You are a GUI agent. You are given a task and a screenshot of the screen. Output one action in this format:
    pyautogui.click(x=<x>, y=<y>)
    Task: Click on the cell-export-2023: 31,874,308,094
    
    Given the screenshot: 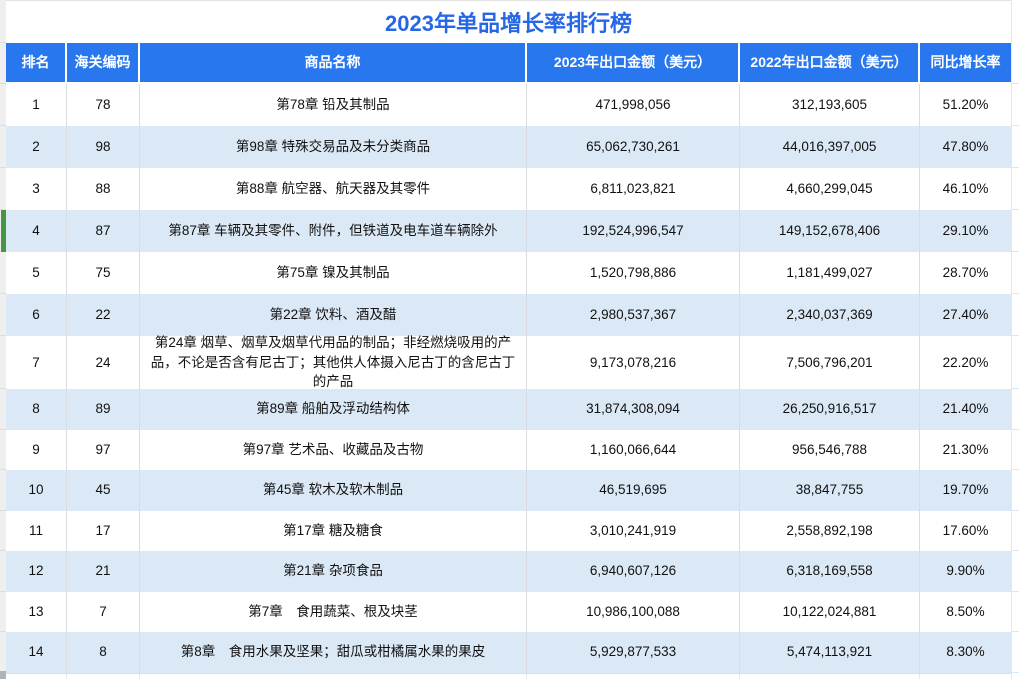 What is the action you would take?
    pyautogui.click(x=633, y=409)
    